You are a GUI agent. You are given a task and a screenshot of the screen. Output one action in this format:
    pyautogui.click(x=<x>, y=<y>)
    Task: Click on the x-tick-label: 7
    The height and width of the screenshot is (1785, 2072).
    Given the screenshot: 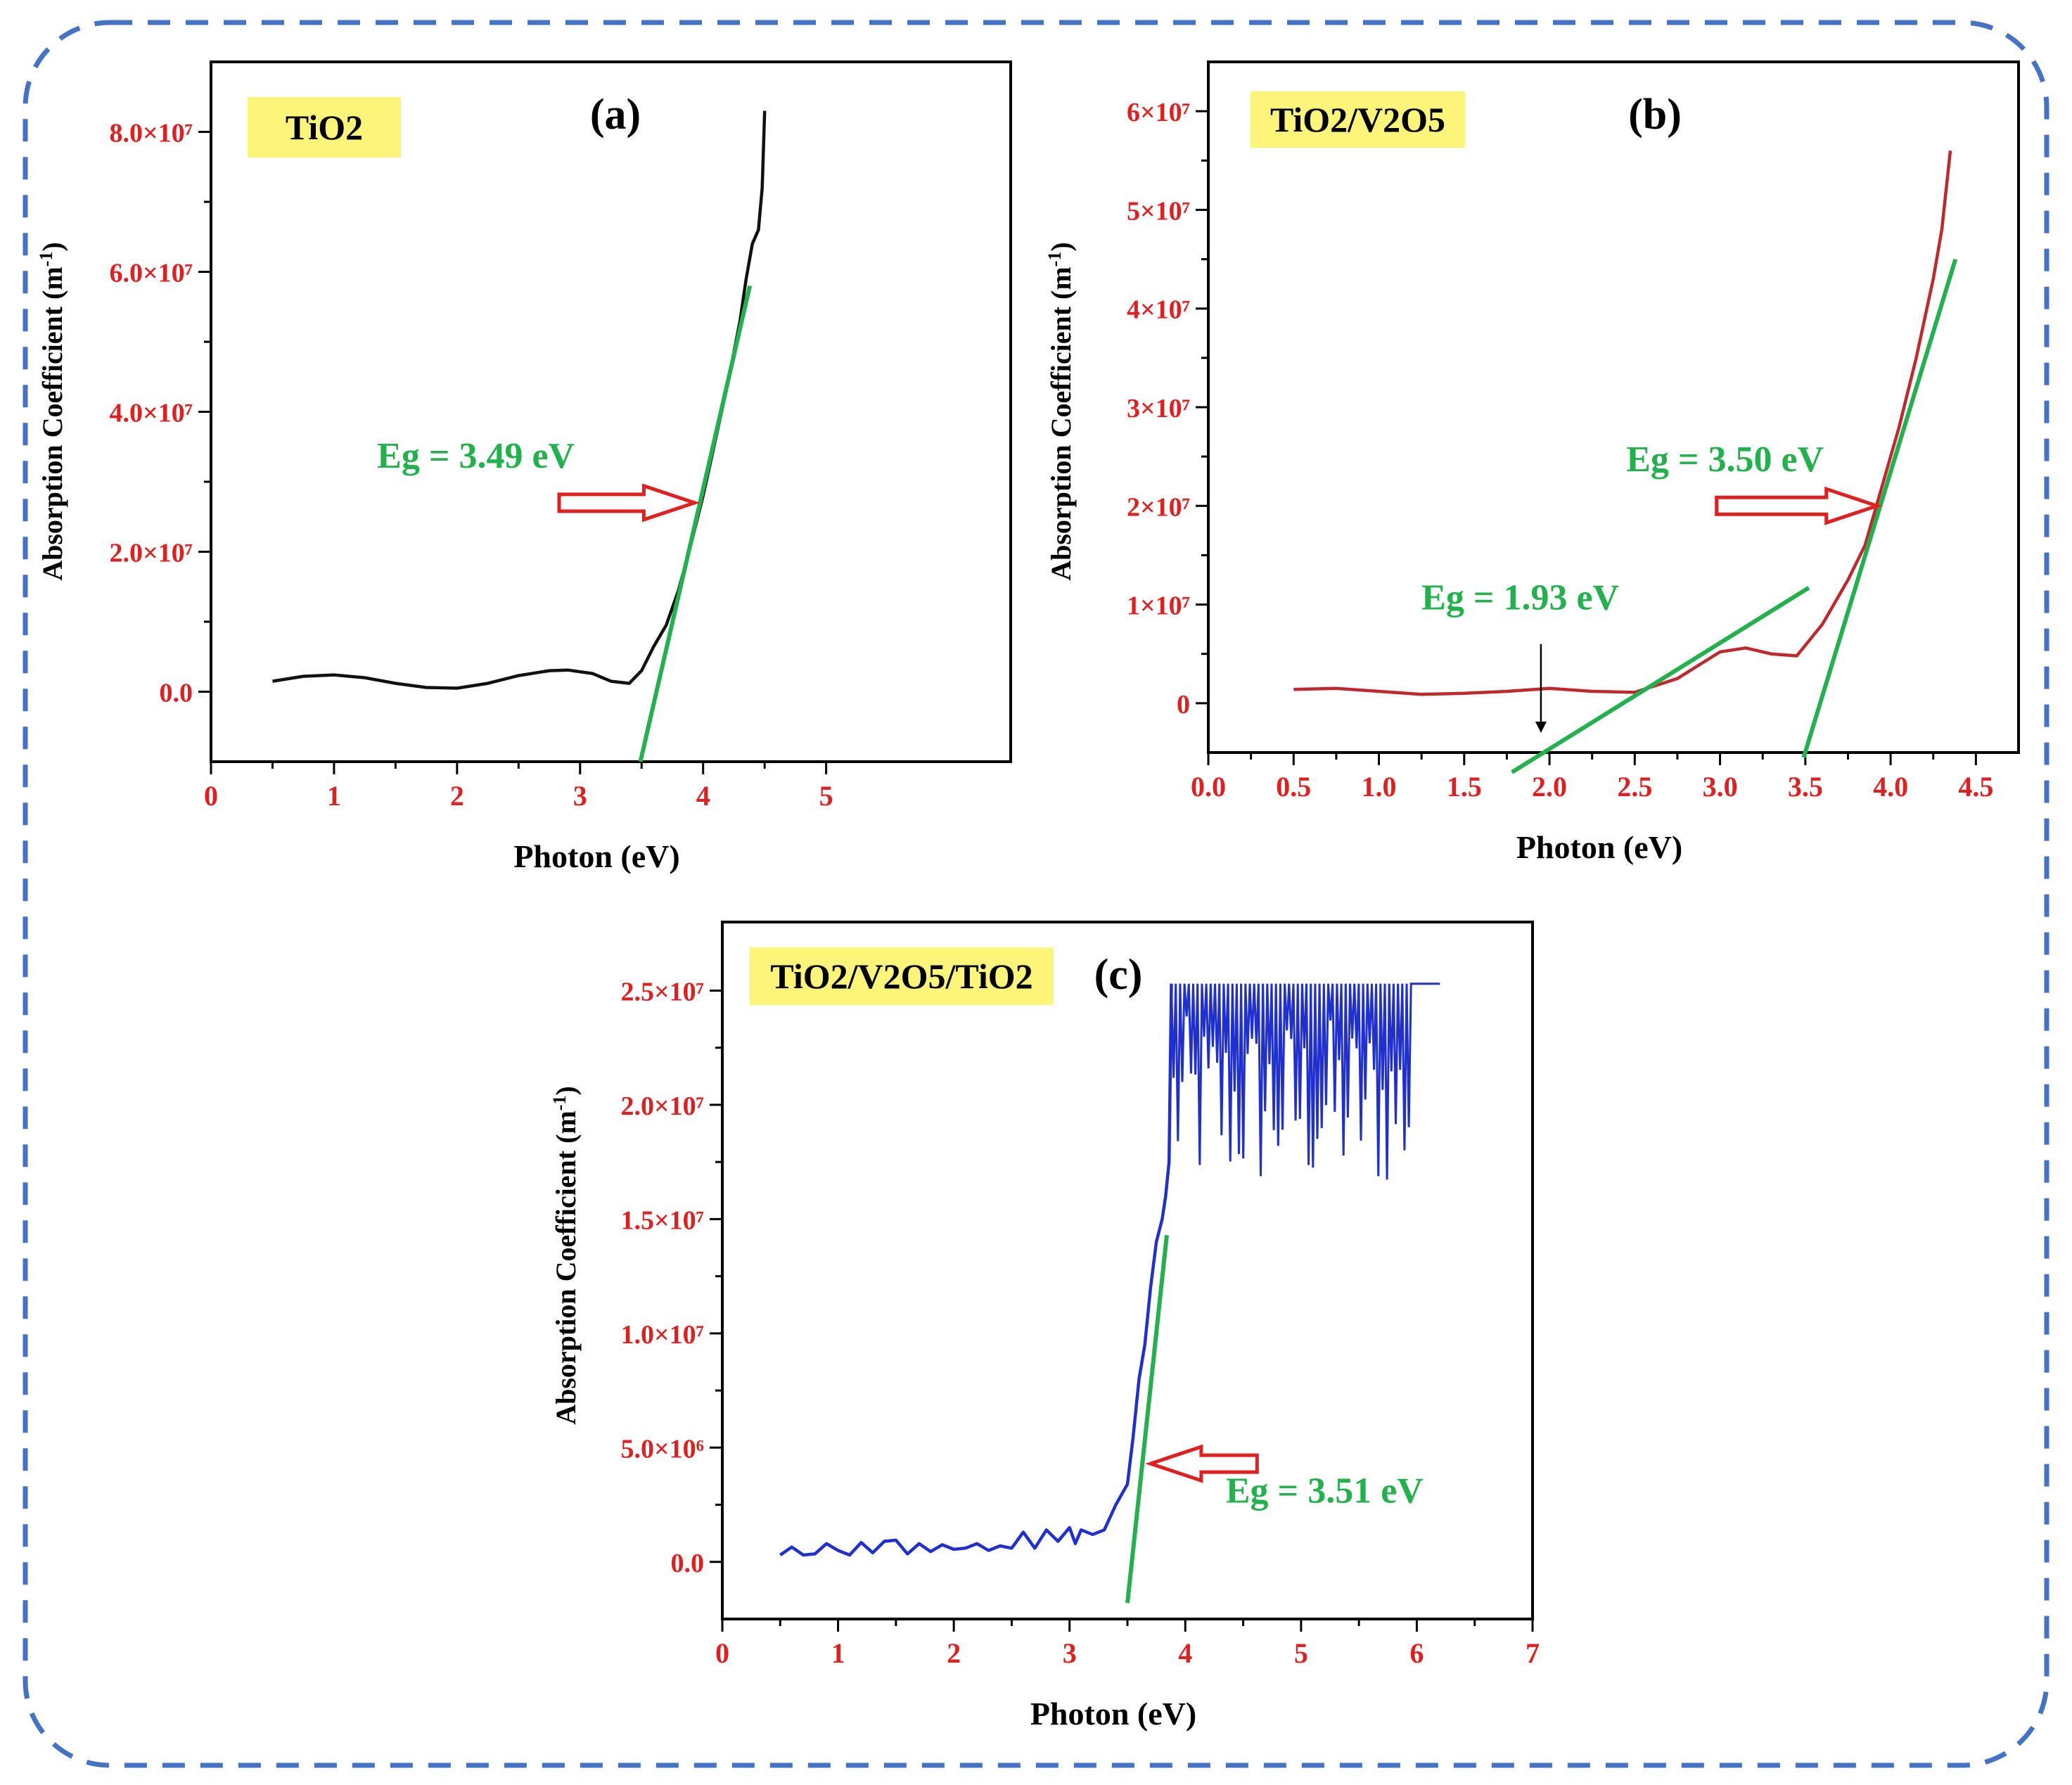 What is the action you would take?
    pyautogui.click(x=1533, y=1653)
    